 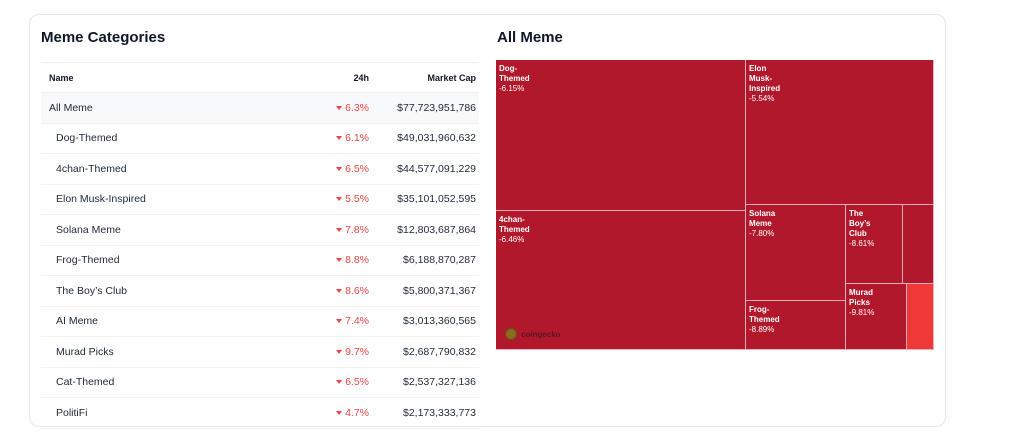 What do you see at coordinates (439, 382) in the screenshot?
I see `row-market-cap: $2,537,327,136` at bounding box center [439, 382].